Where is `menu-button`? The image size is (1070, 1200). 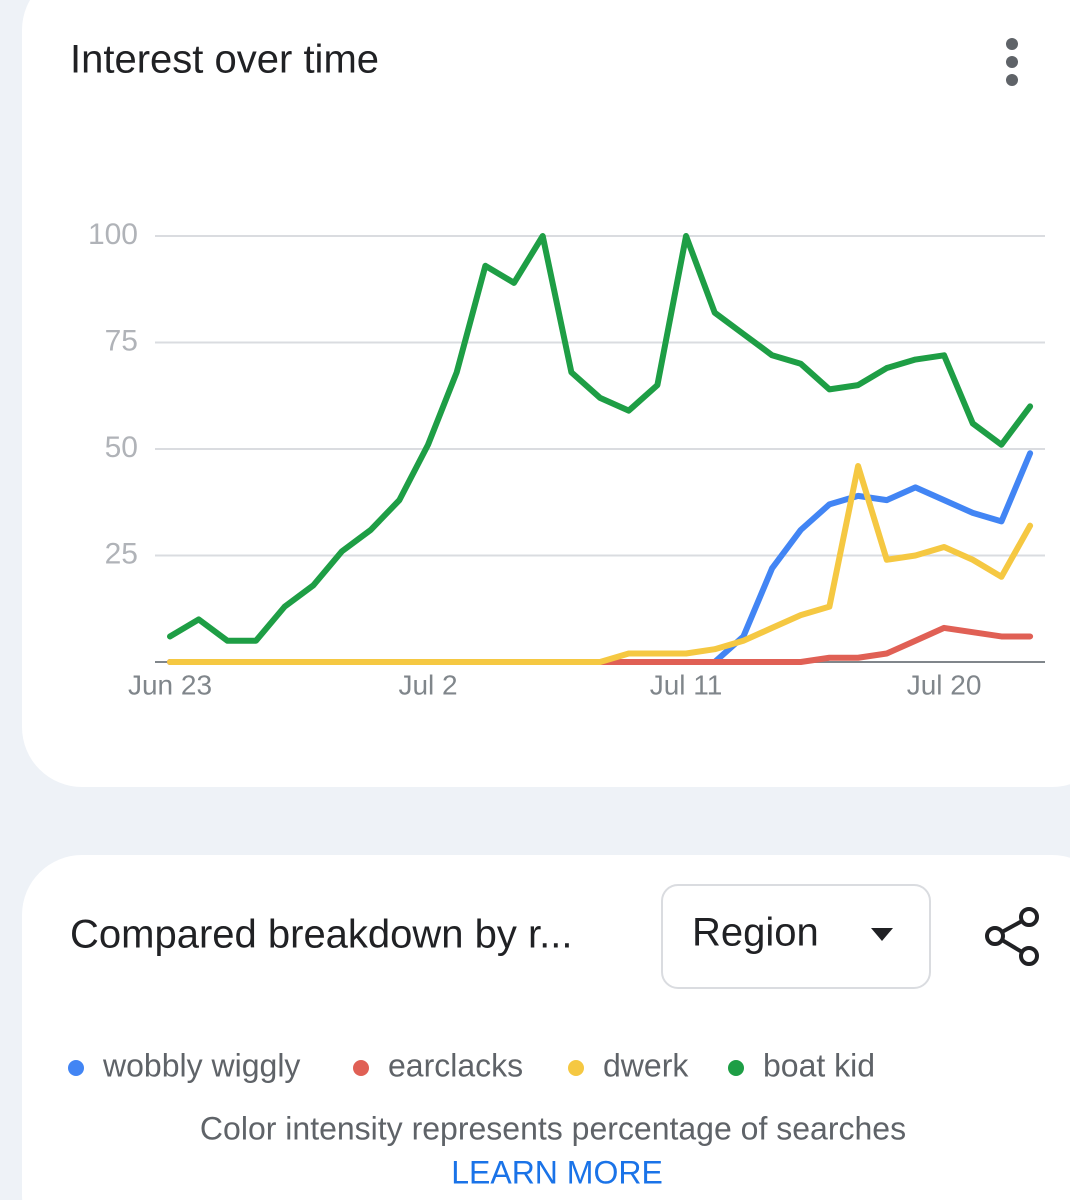
menu-button is located at coordinates (1012, 62).